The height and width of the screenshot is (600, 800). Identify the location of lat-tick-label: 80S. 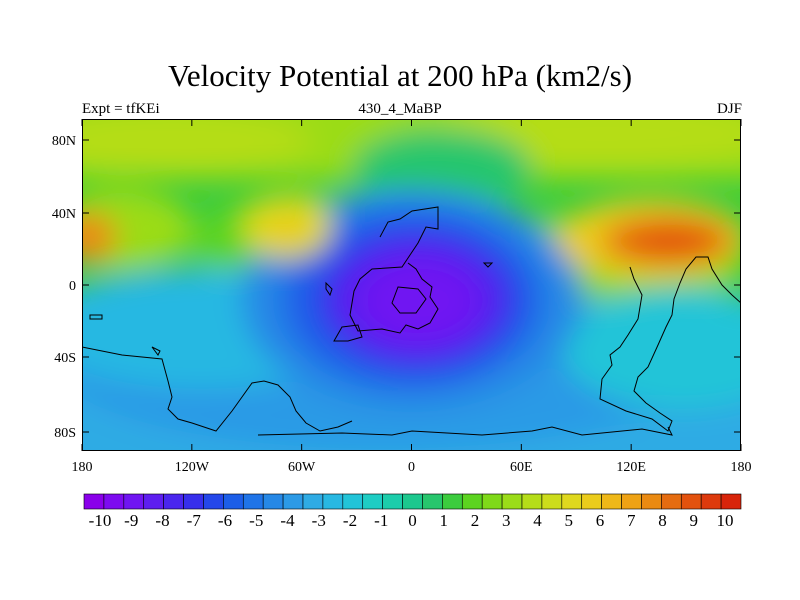
(65, 433).